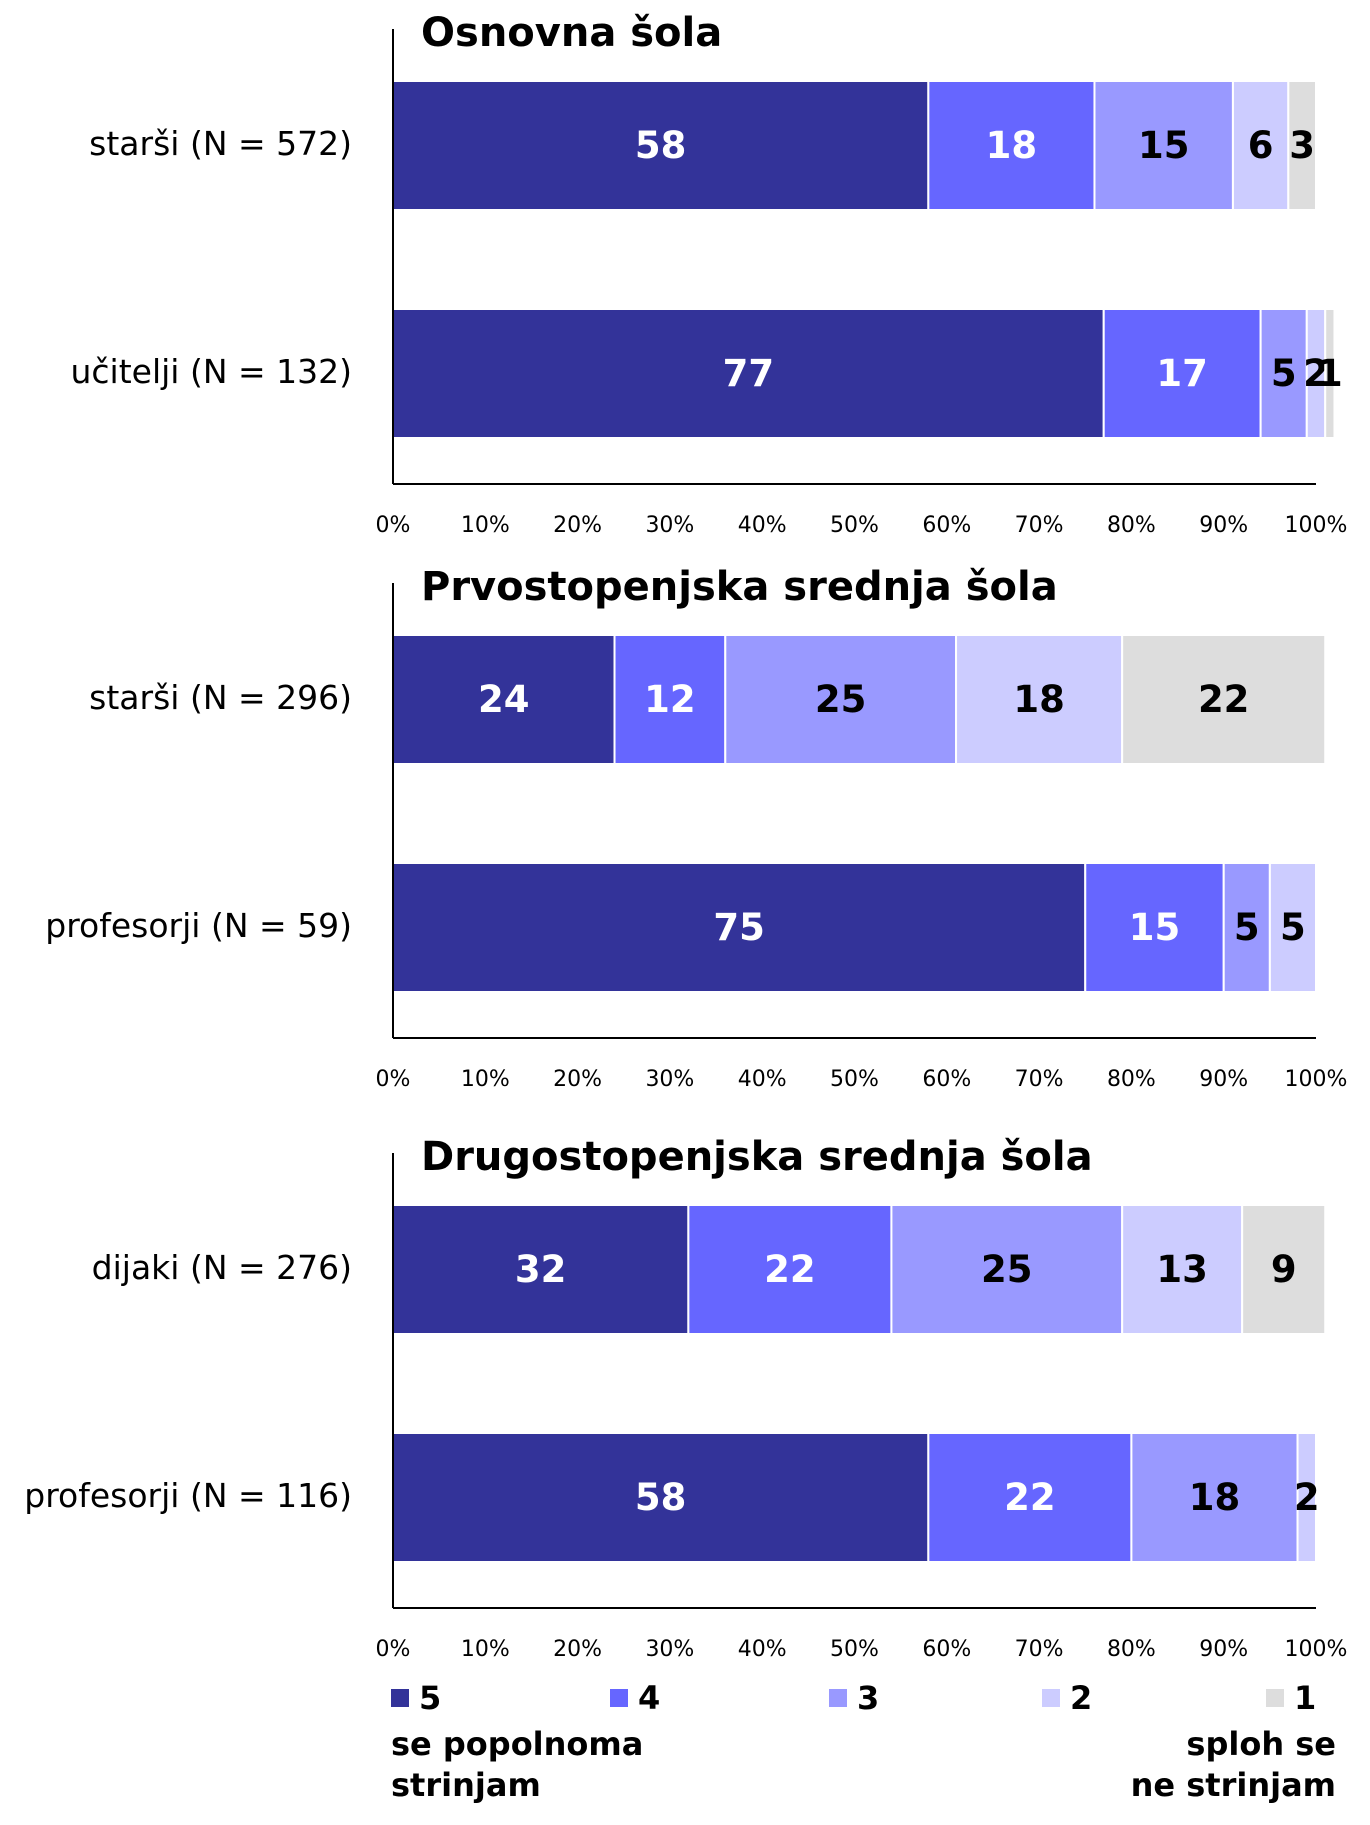 This screenshot has height=1825, width=1370. I want to click on category-label: starši (N = 572), so click(220, 143).